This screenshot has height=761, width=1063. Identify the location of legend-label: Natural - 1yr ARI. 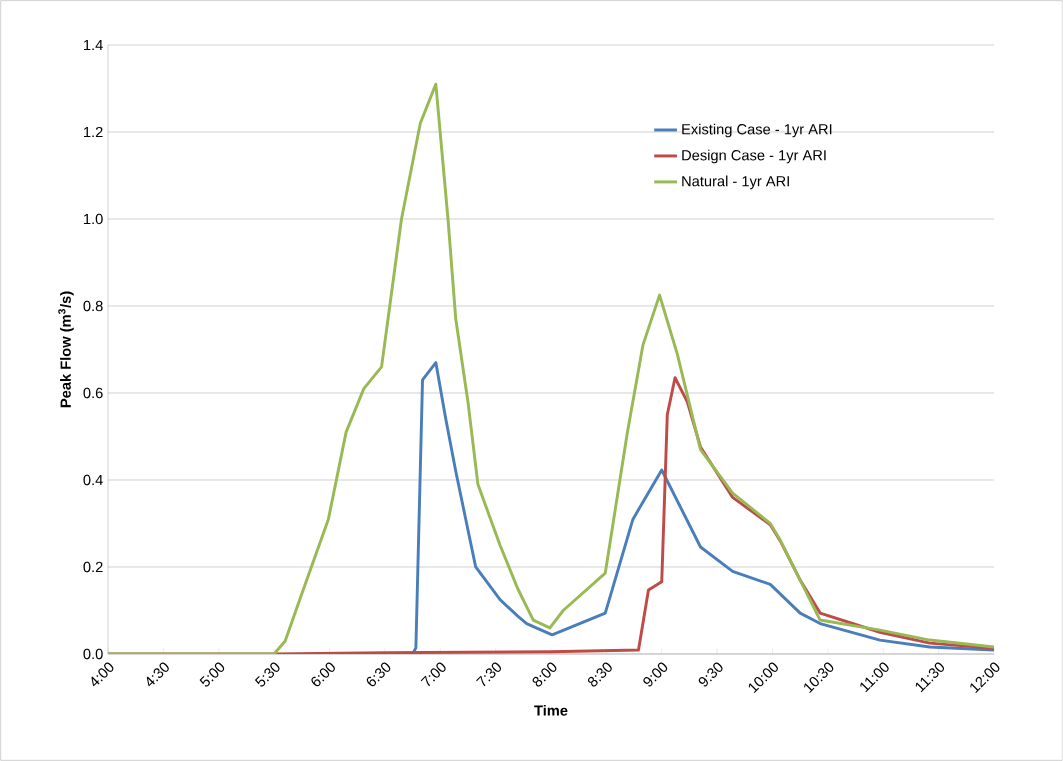
(735, 182).